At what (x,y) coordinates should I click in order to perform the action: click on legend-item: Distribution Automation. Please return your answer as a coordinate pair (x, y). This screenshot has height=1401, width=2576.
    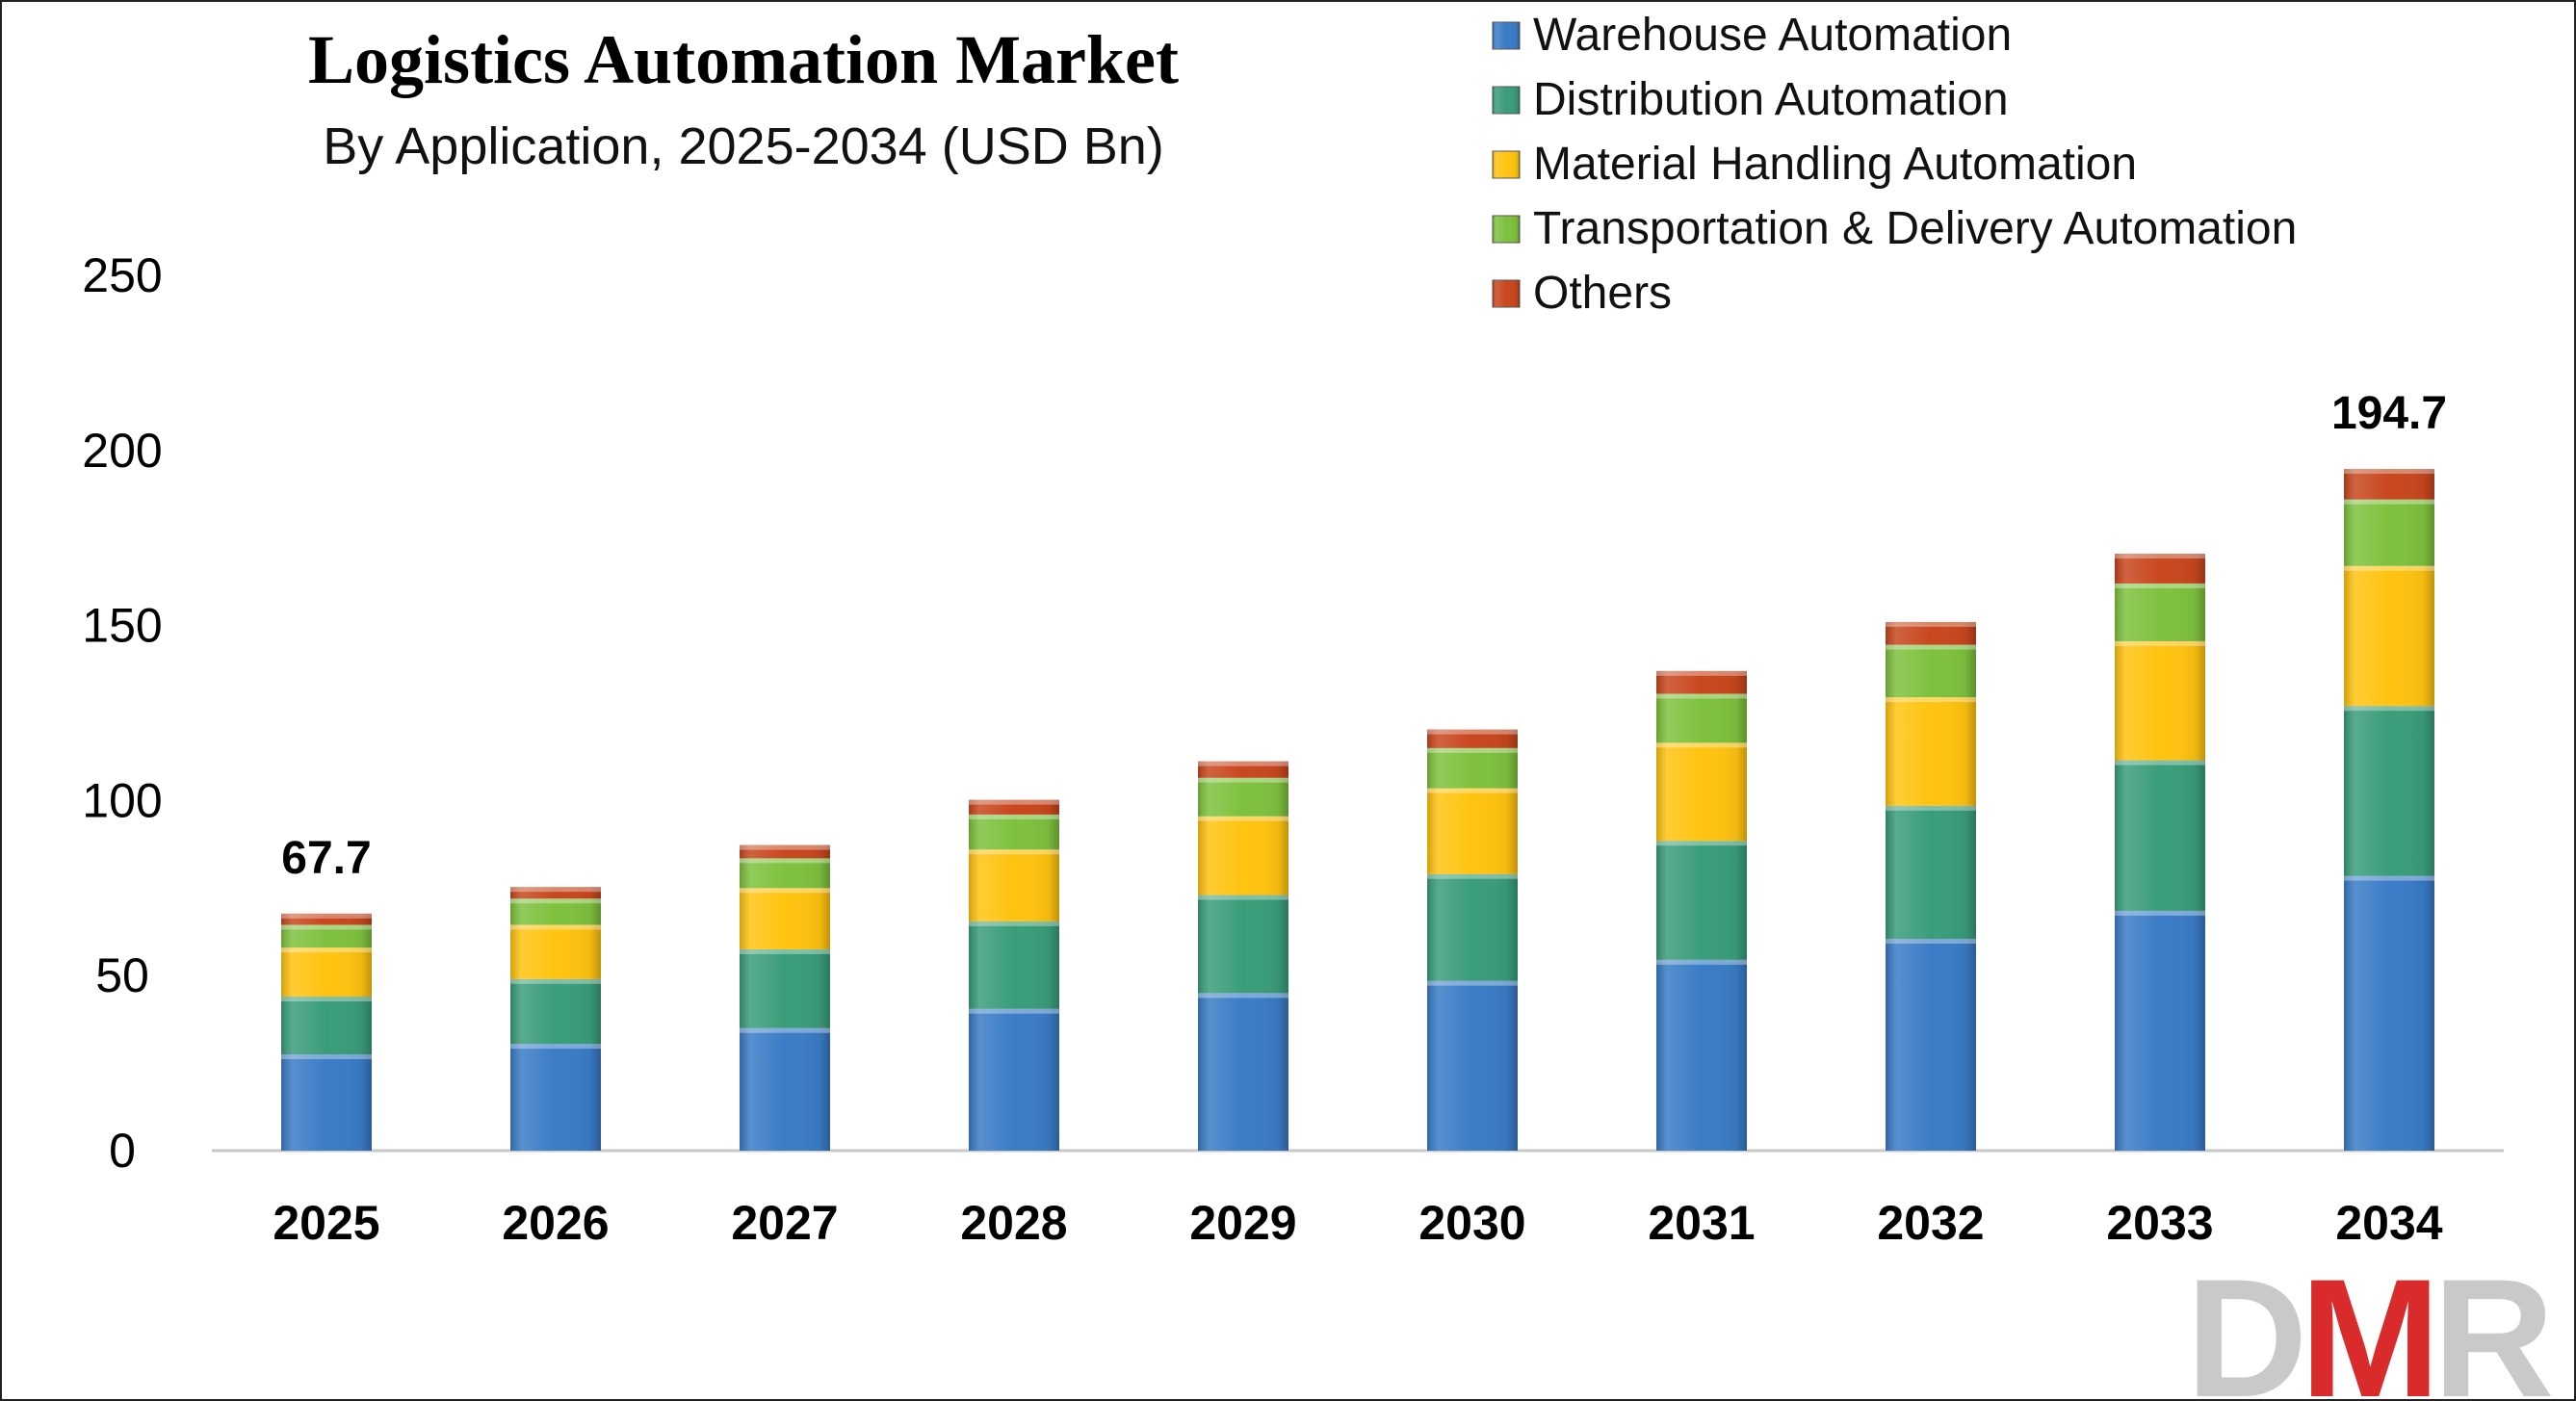
    Looking at the image, I should click on (1750, 100).